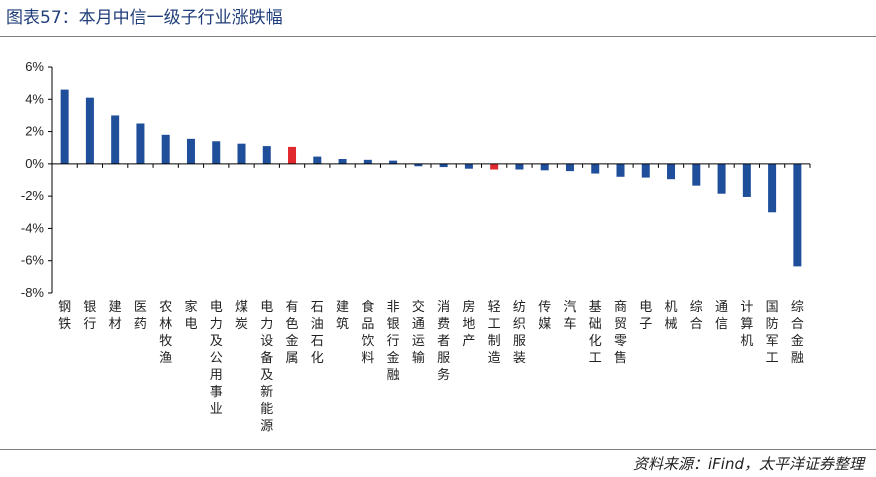 This screenshot has width=876, height=477. Describe the element at coordinates (33, 292) in the screenshot. I see `y-tick-label: -8%` at that location.